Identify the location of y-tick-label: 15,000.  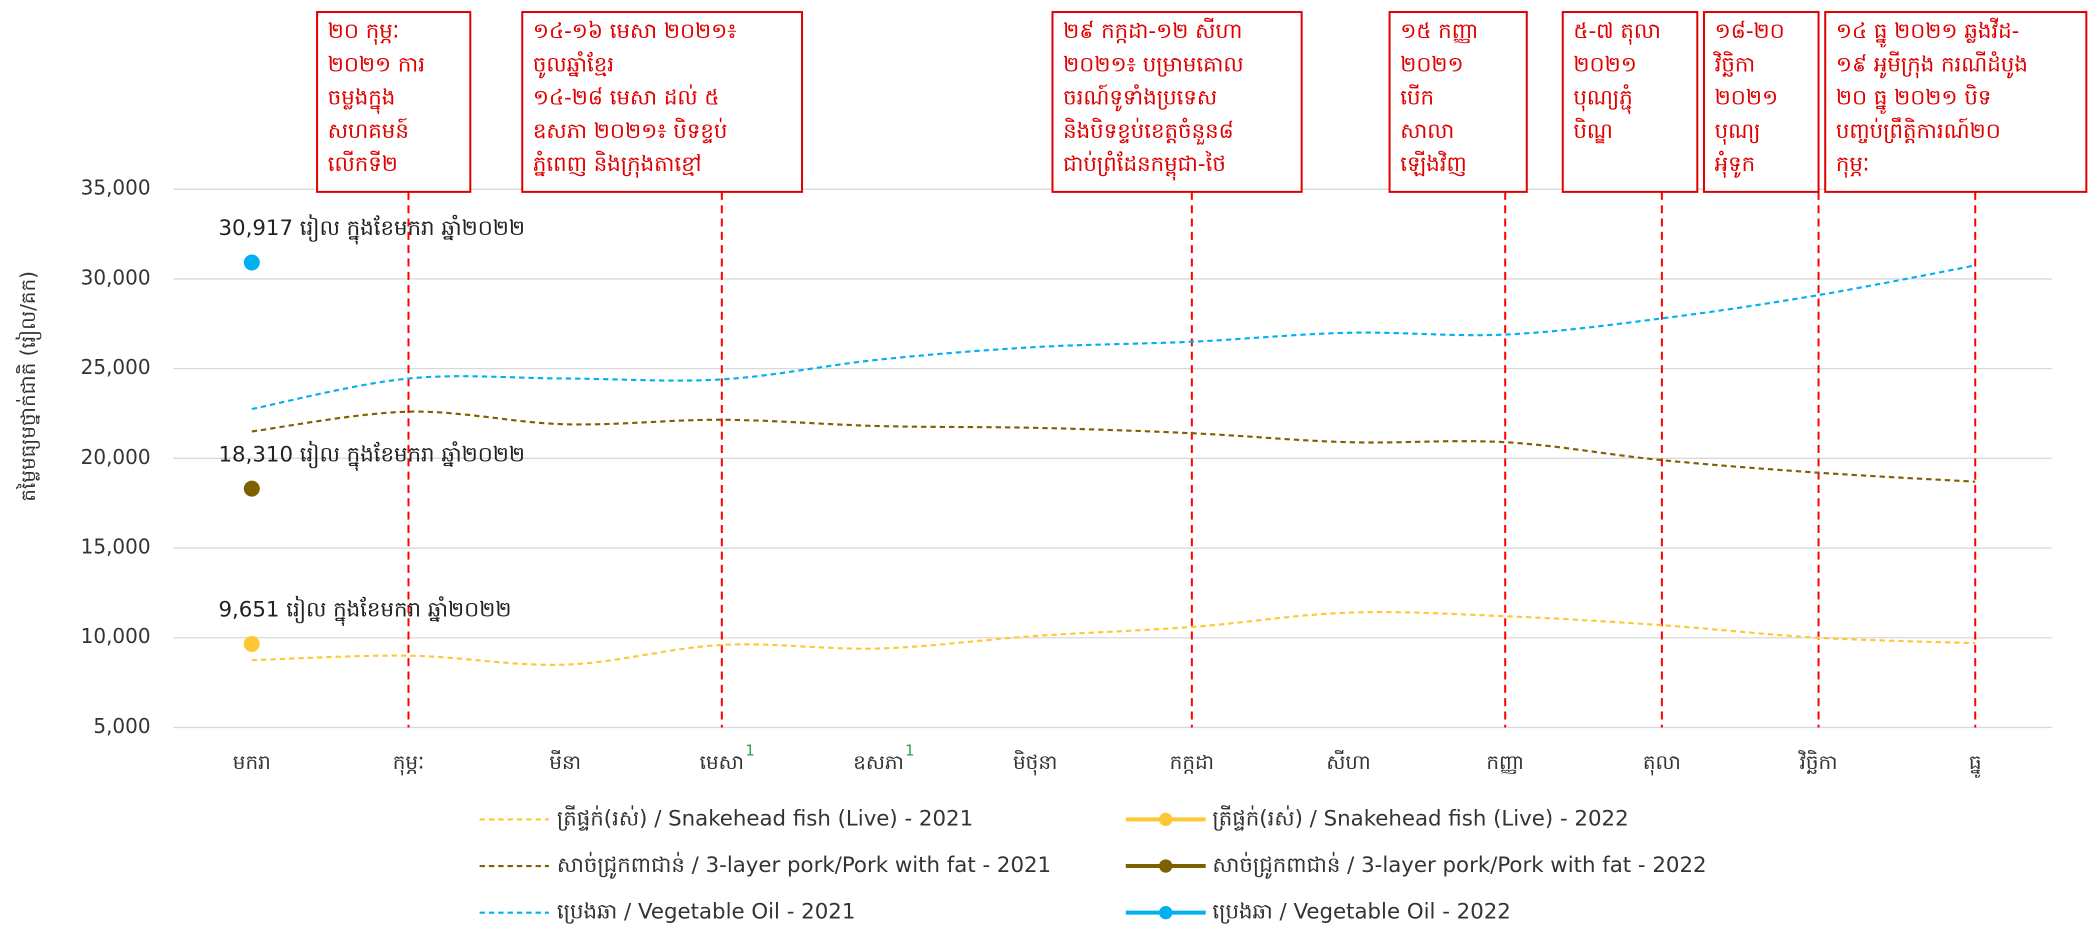
(116, 547).